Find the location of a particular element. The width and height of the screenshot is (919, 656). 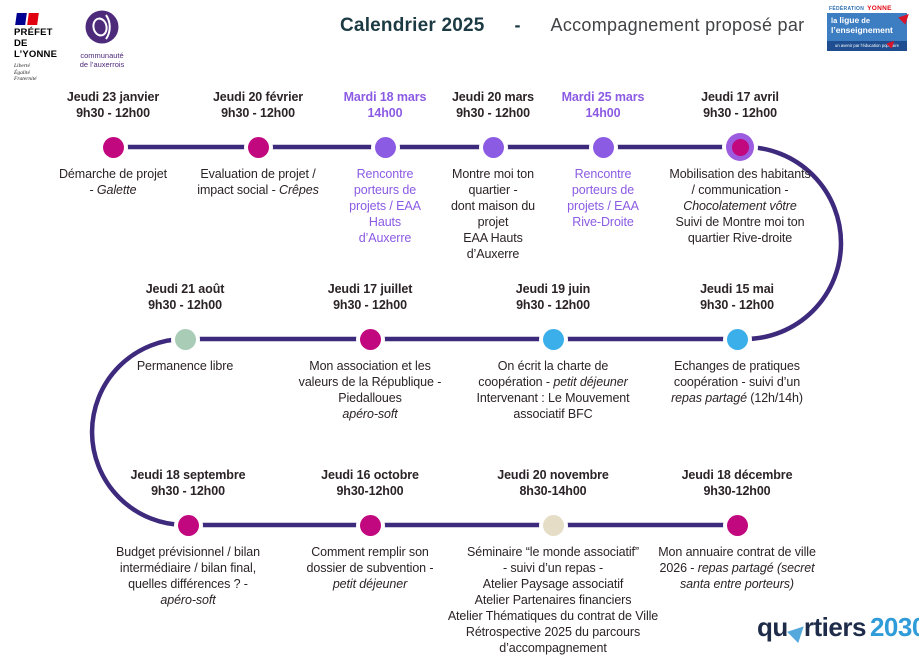

communaute-auxerrois-logo: communauté de l’auxerrois is located at coordinates (102, 39).